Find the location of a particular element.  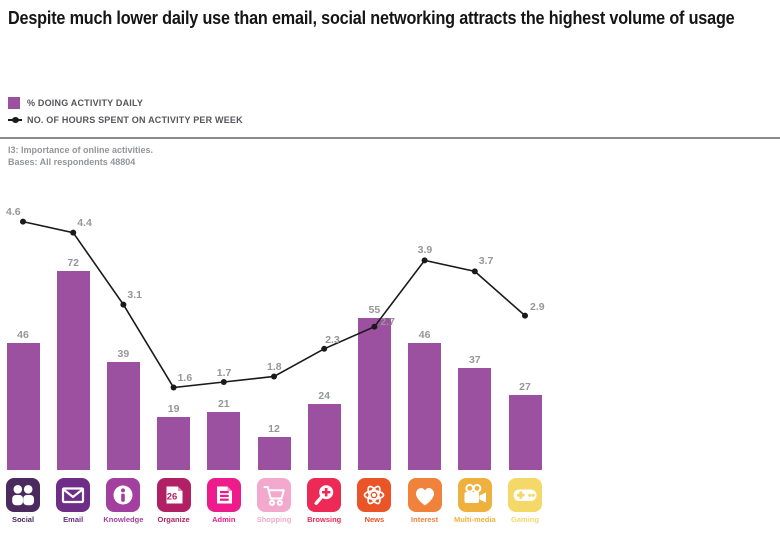

shopping-cart-icon is located at coordinates (274, 495).